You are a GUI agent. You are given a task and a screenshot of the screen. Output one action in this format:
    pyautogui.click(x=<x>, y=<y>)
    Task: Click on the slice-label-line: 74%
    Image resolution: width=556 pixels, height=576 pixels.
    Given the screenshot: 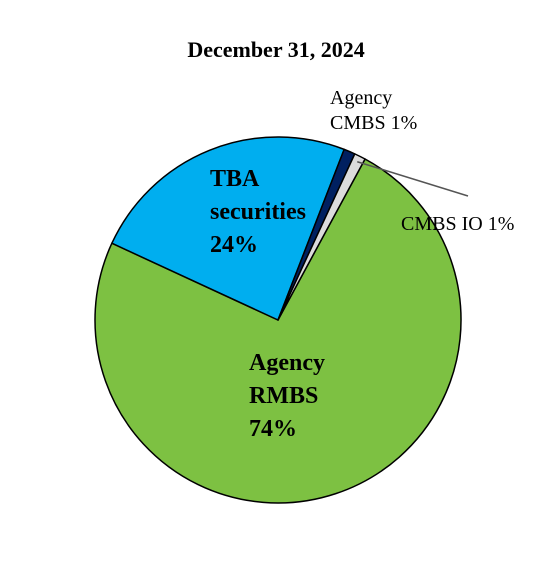 What is the action you would take?
    pyautogui.click(x=273, y=429)
    